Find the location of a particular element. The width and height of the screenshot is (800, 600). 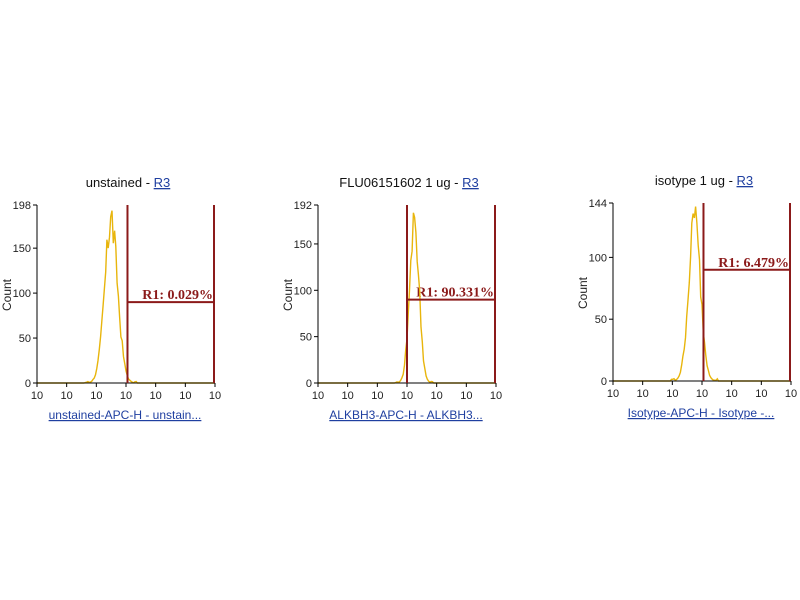

y-tick-labels: 0 50 100 150 198 is located at coordinates (22, 295).